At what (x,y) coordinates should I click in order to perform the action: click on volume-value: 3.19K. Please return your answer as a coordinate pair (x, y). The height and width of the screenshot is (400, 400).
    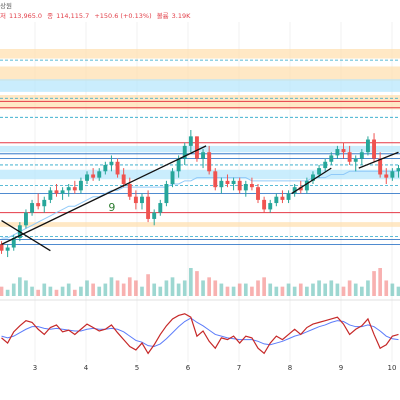
    Looking at the image, I should click on (181, 16).